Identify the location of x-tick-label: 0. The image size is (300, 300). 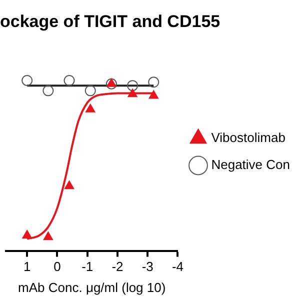
(57, 266).